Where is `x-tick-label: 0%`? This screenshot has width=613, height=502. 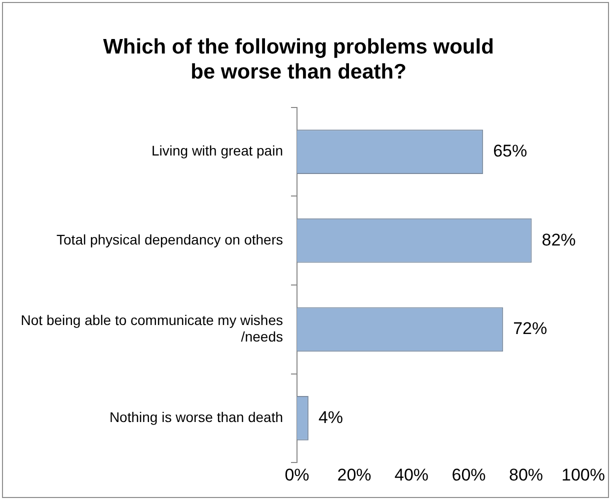
x-tick-label: 0% is located at coordinates (297, 474).